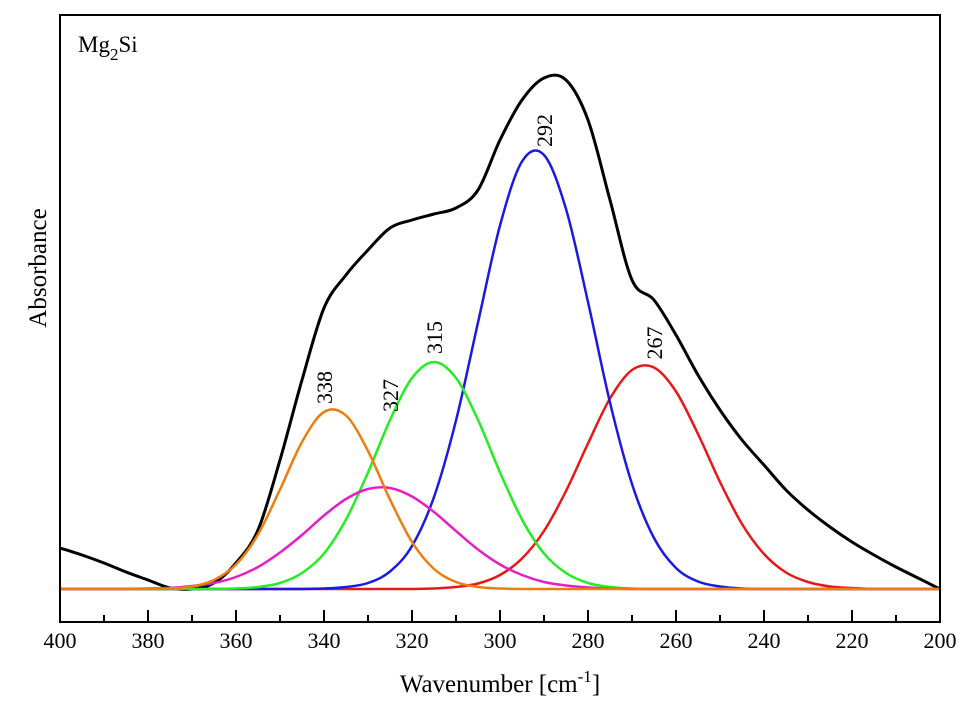  I want to click on peak-label: 292, so click(544, 130).